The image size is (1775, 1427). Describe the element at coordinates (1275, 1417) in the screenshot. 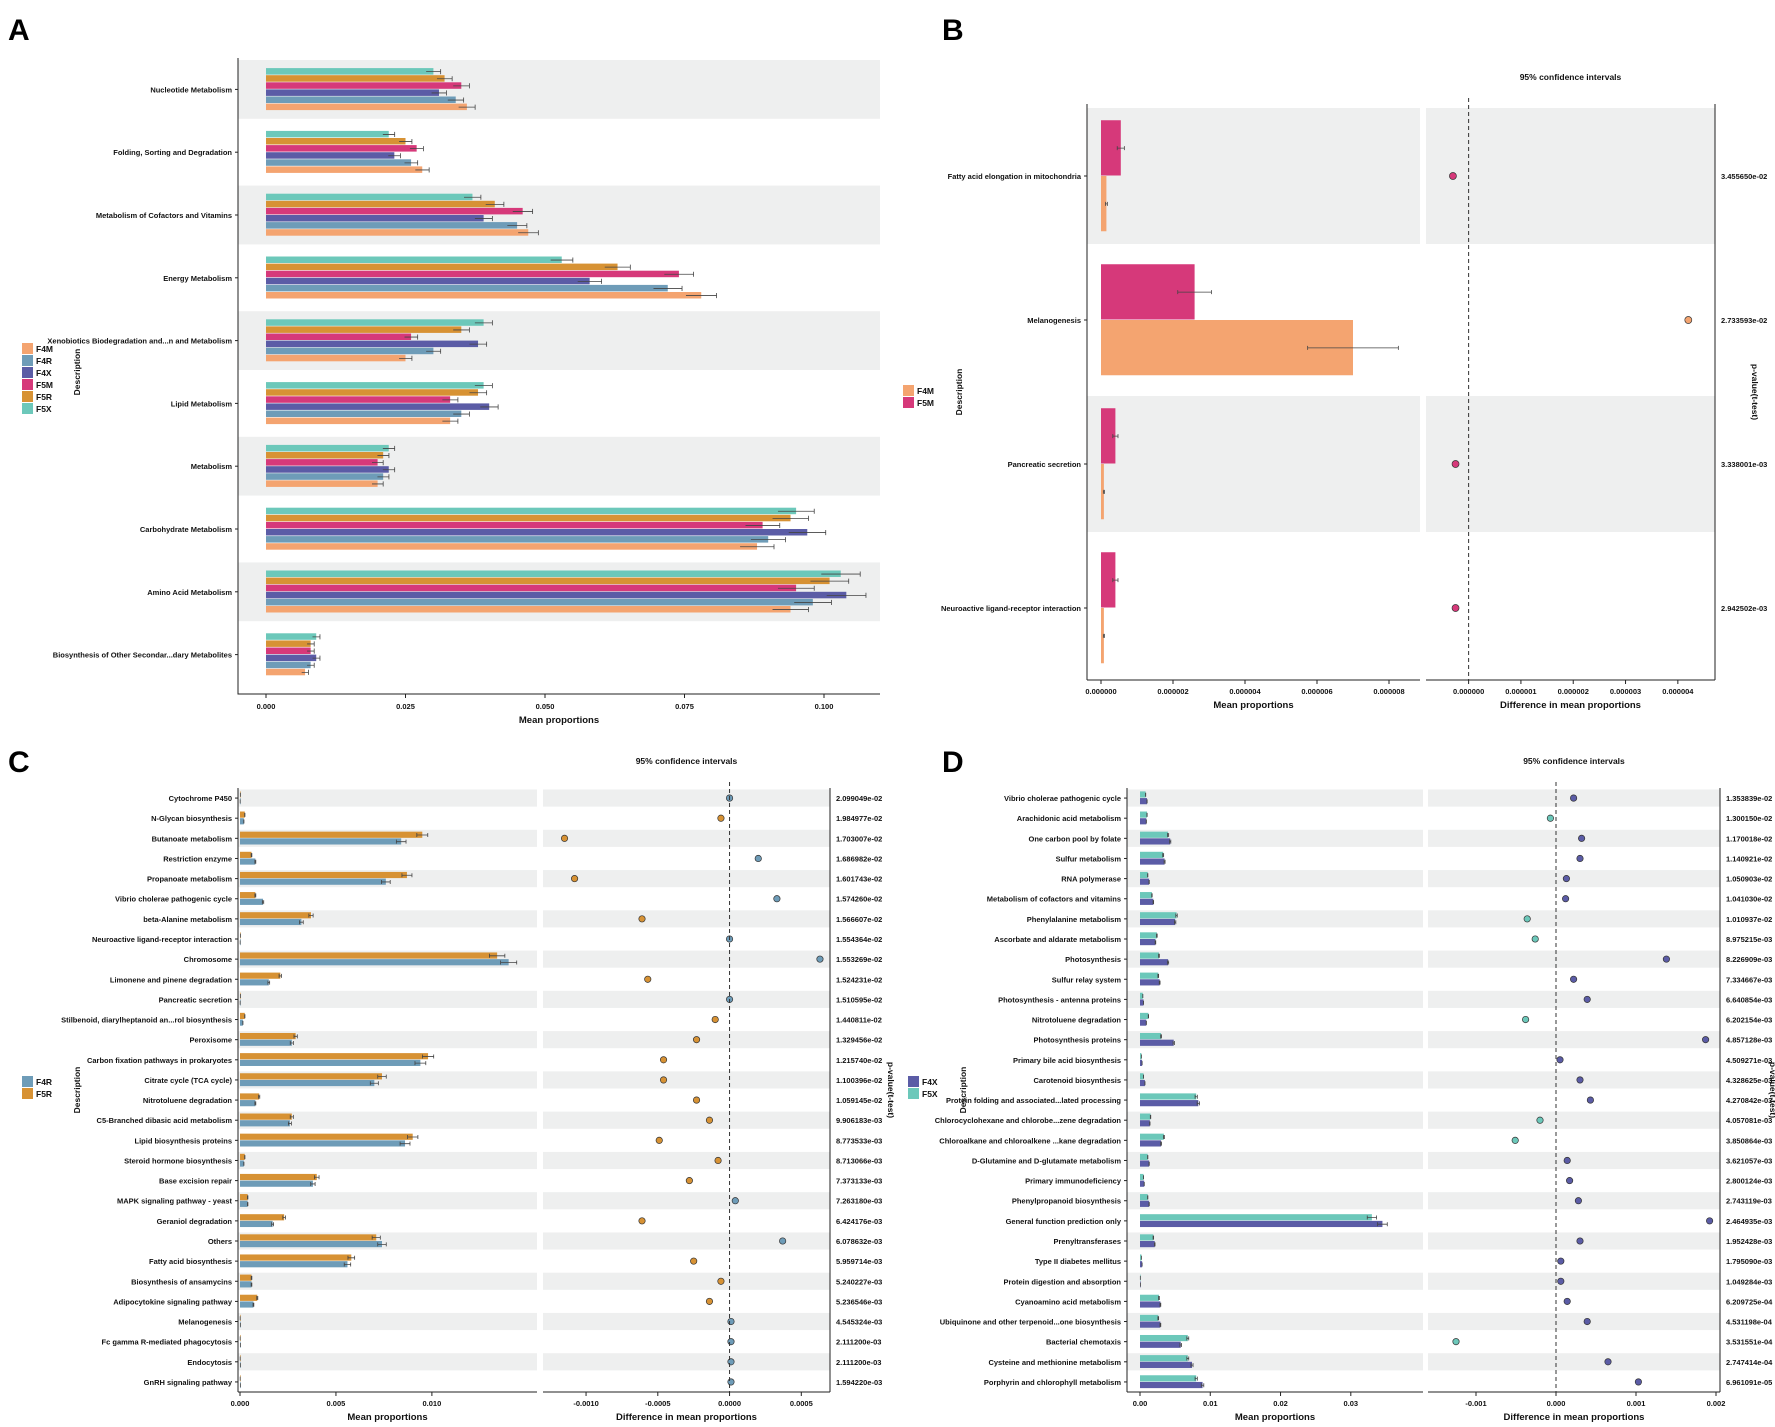

I see `x-axis-label: Mean proportions` at that location.